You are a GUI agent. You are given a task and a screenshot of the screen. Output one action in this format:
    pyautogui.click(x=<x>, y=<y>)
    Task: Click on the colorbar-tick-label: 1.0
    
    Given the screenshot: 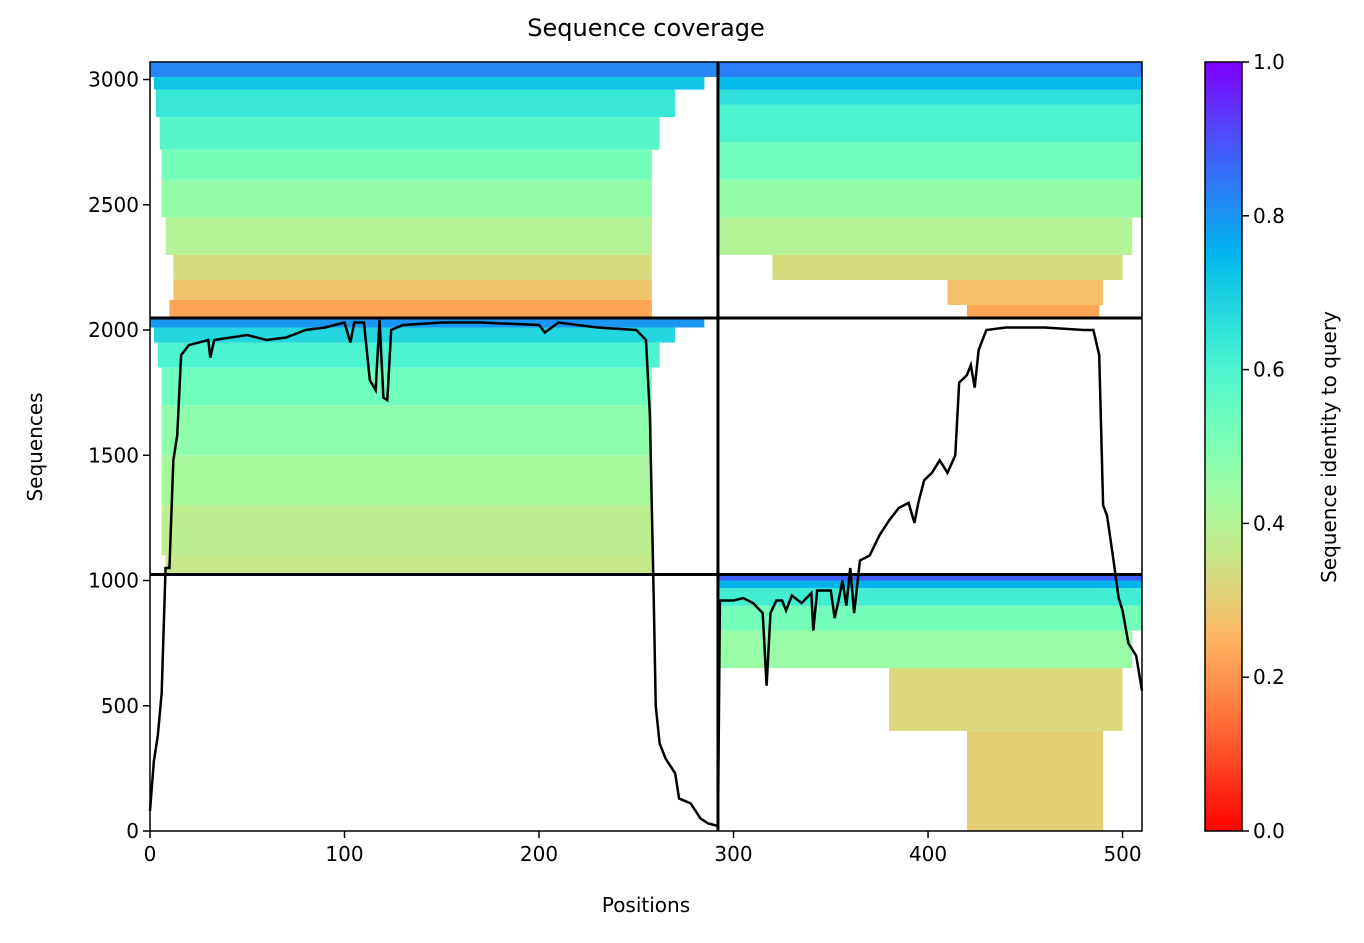 What is the action you would take?
    pyautogui.click(x=1269, y=62)
    